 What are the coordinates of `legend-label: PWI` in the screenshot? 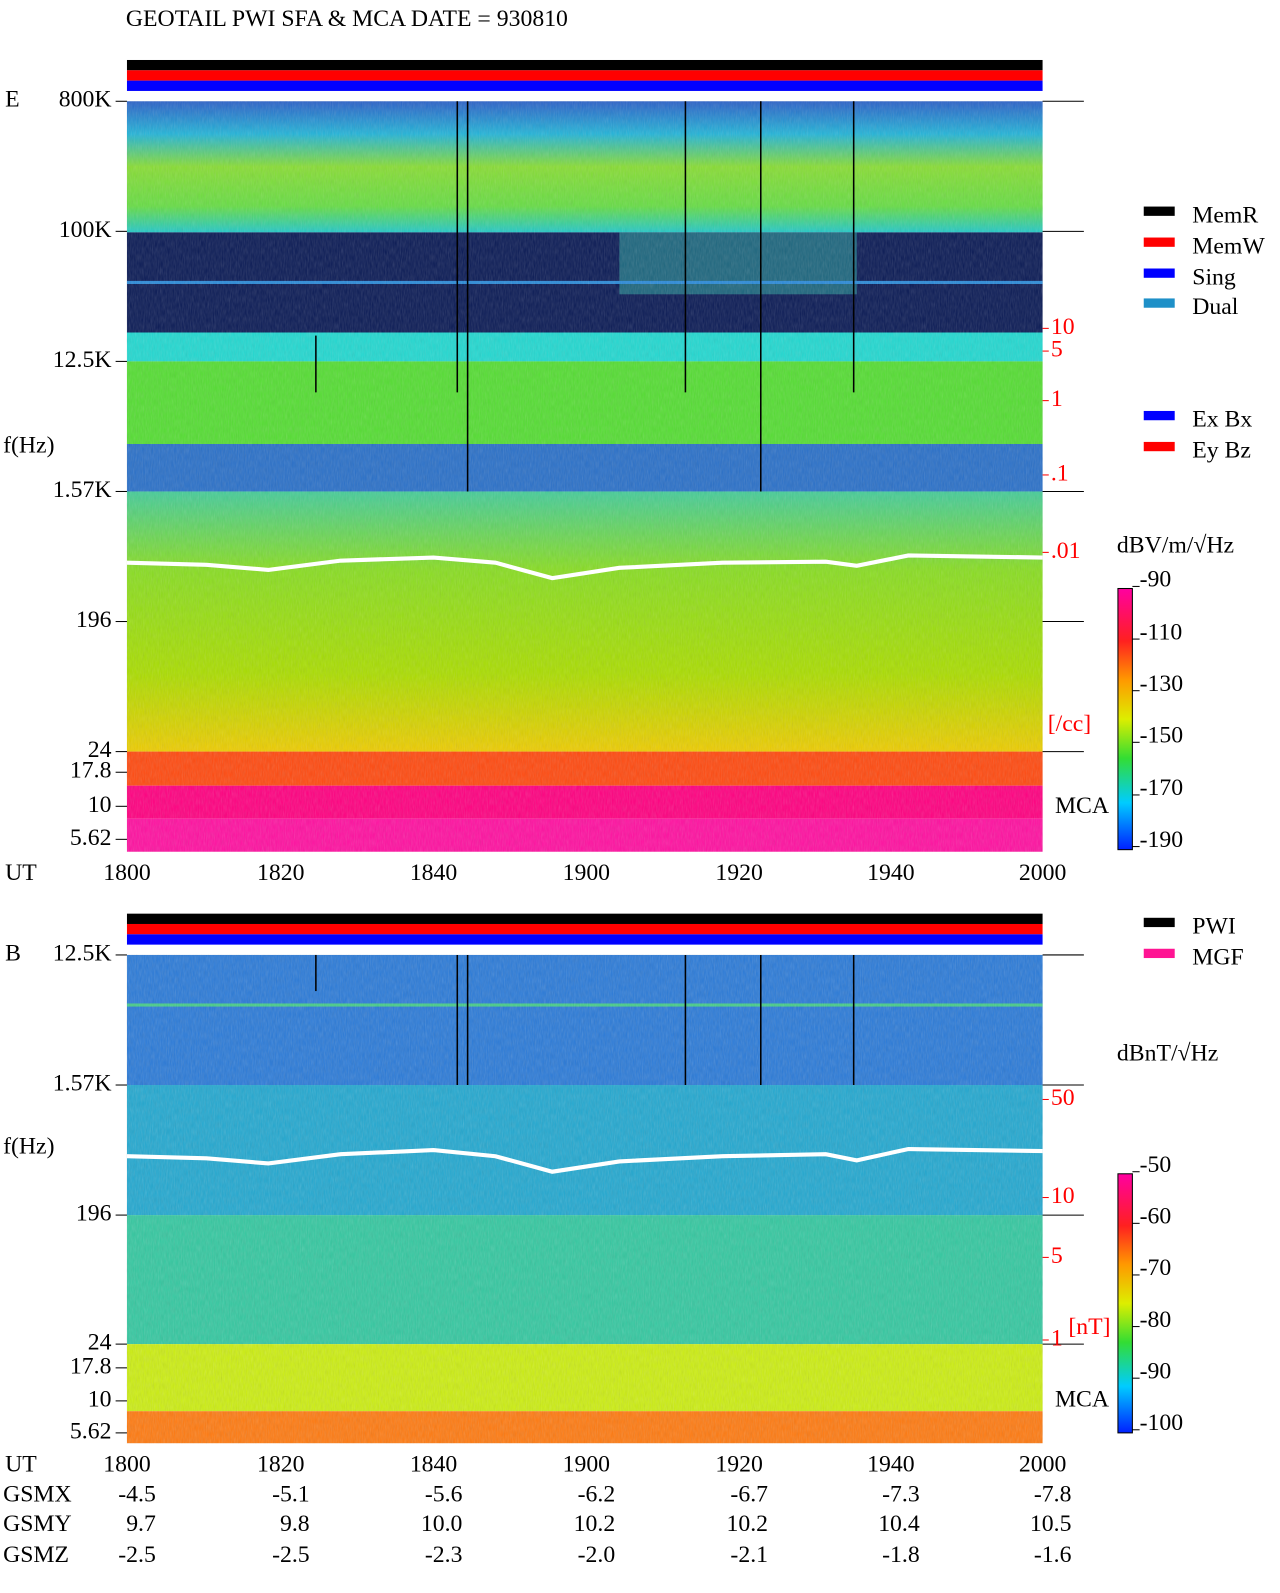 It's located at (1214, 927).